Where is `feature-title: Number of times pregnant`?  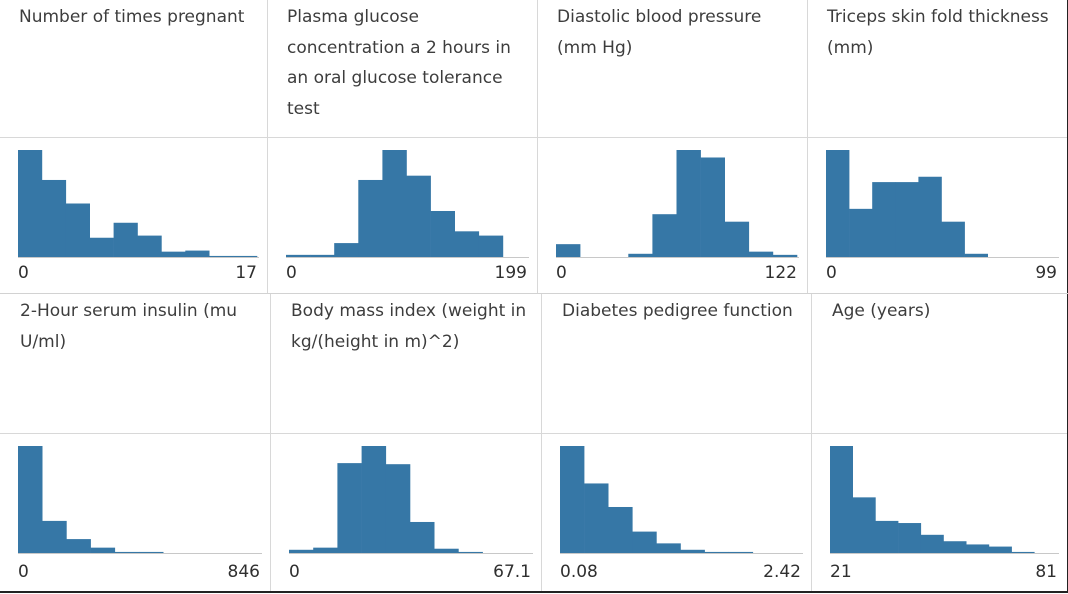
feature-title: Number of times pregnant is located at coordinates (132, 17).